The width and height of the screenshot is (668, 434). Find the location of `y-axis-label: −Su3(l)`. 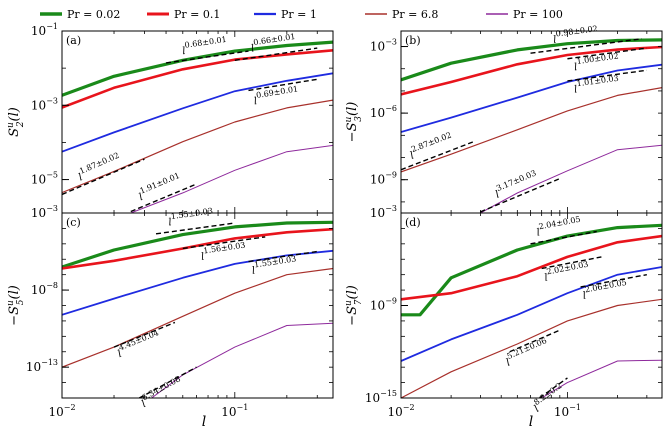

y-axis-label: −Su3(l) is located at coordinates (354, 122).